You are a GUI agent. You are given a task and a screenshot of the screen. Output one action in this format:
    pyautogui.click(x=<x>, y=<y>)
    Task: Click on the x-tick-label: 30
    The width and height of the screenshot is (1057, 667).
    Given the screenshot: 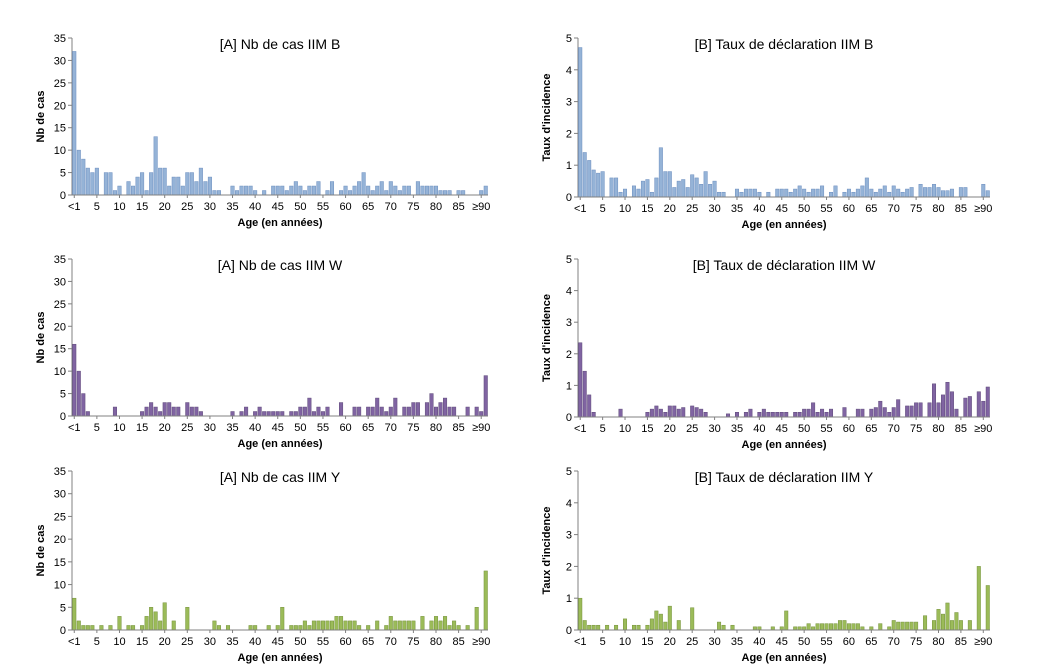 What is the action you would take?
    pyautogui.click(x=714, y=209)
    